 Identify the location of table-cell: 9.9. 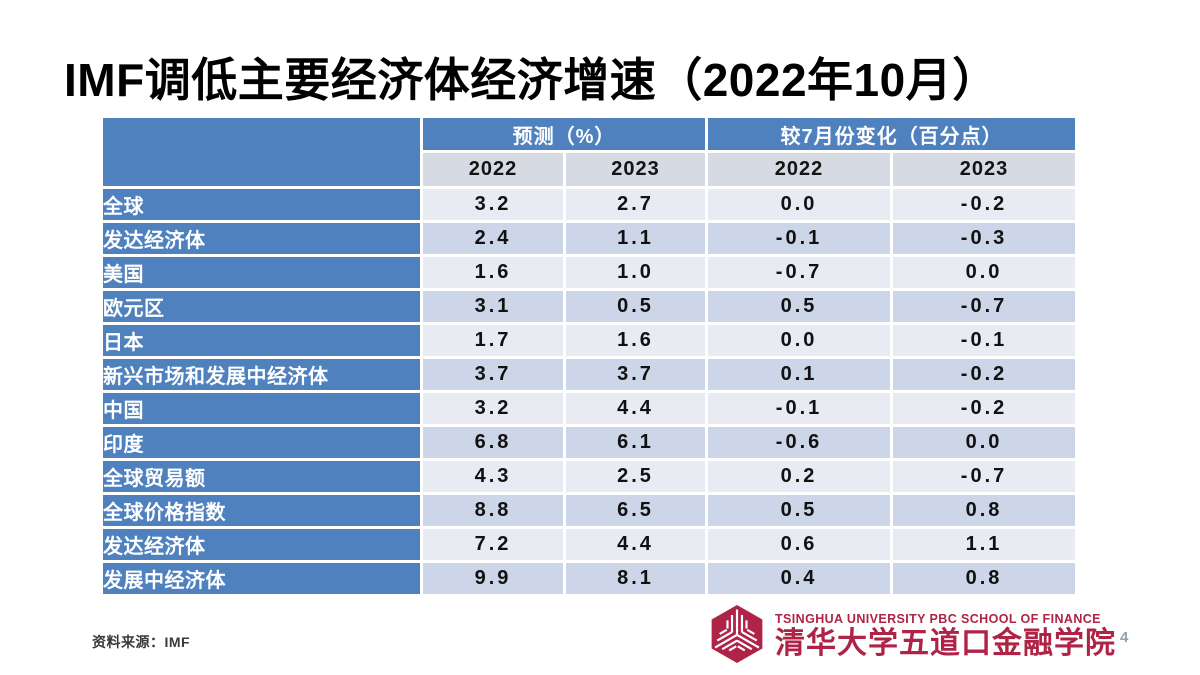
(493, 578).